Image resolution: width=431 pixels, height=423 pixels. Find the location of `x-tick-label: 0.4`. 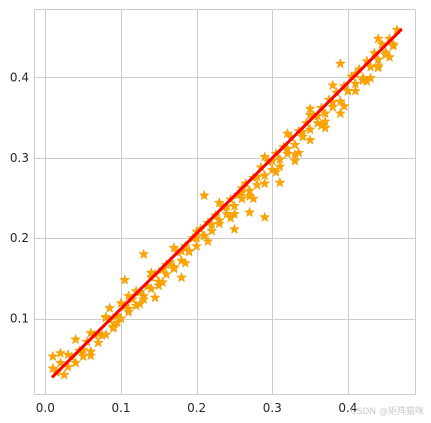

x-tick-label: 0.4 is located at coordinates (347, 408).